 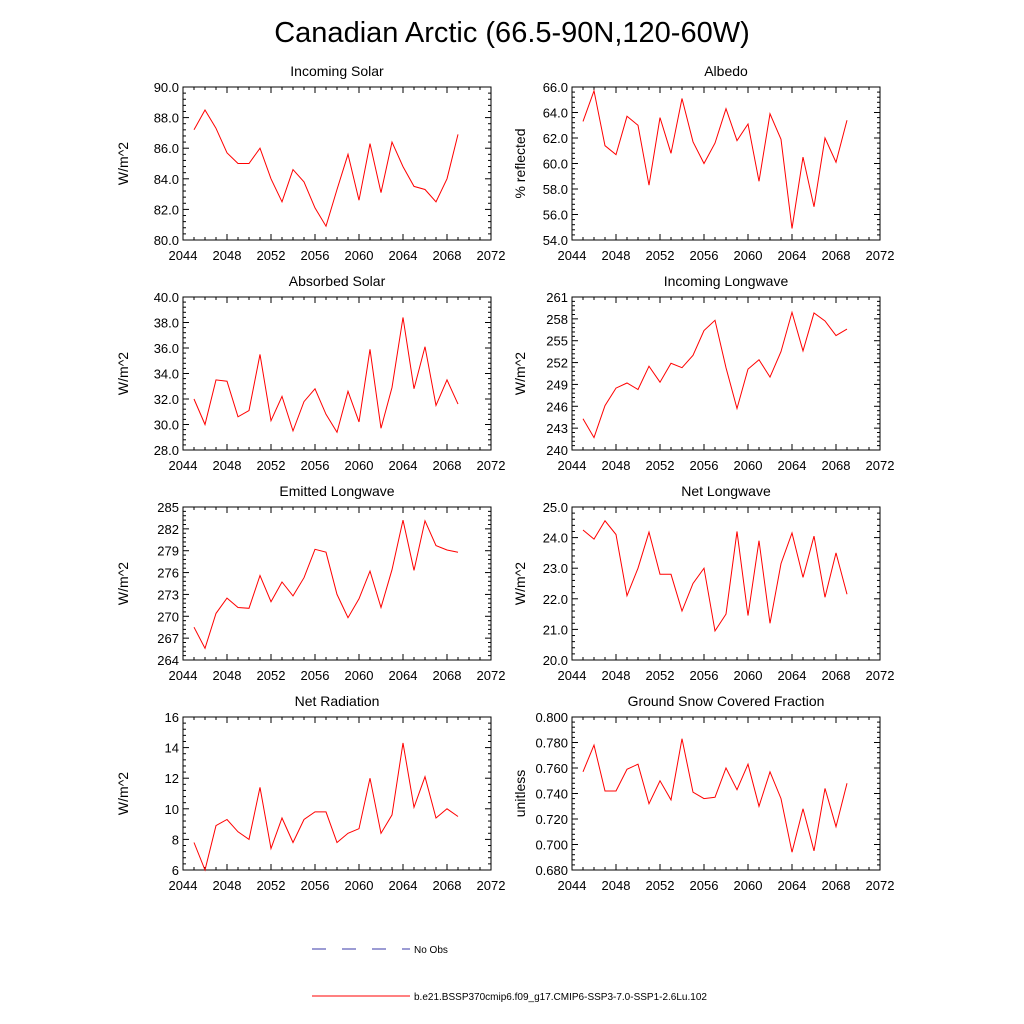 I want to click on y-tick-label: 0.760, so click(x=551, y=768).